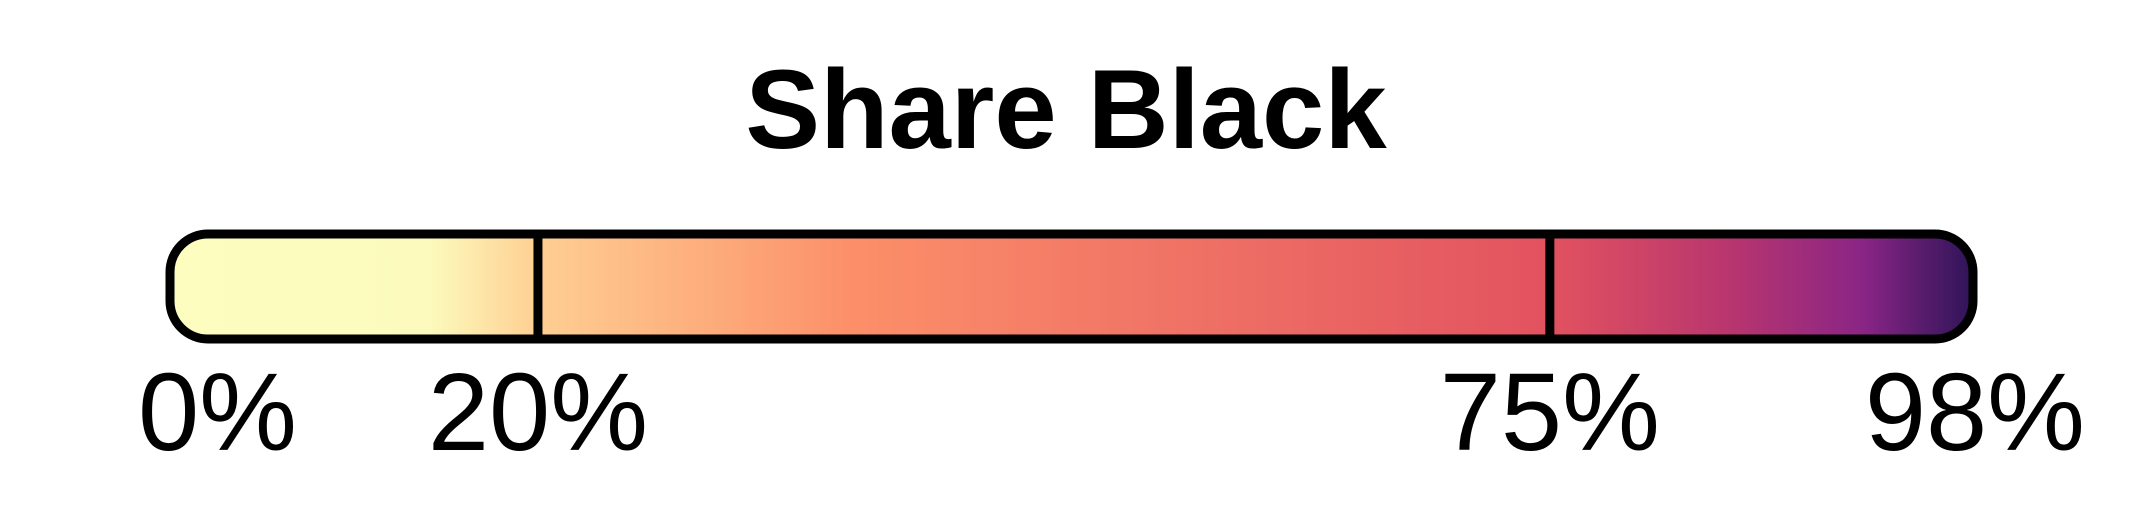  I want to click on legend-title: Share Black, so click(1066, 109).